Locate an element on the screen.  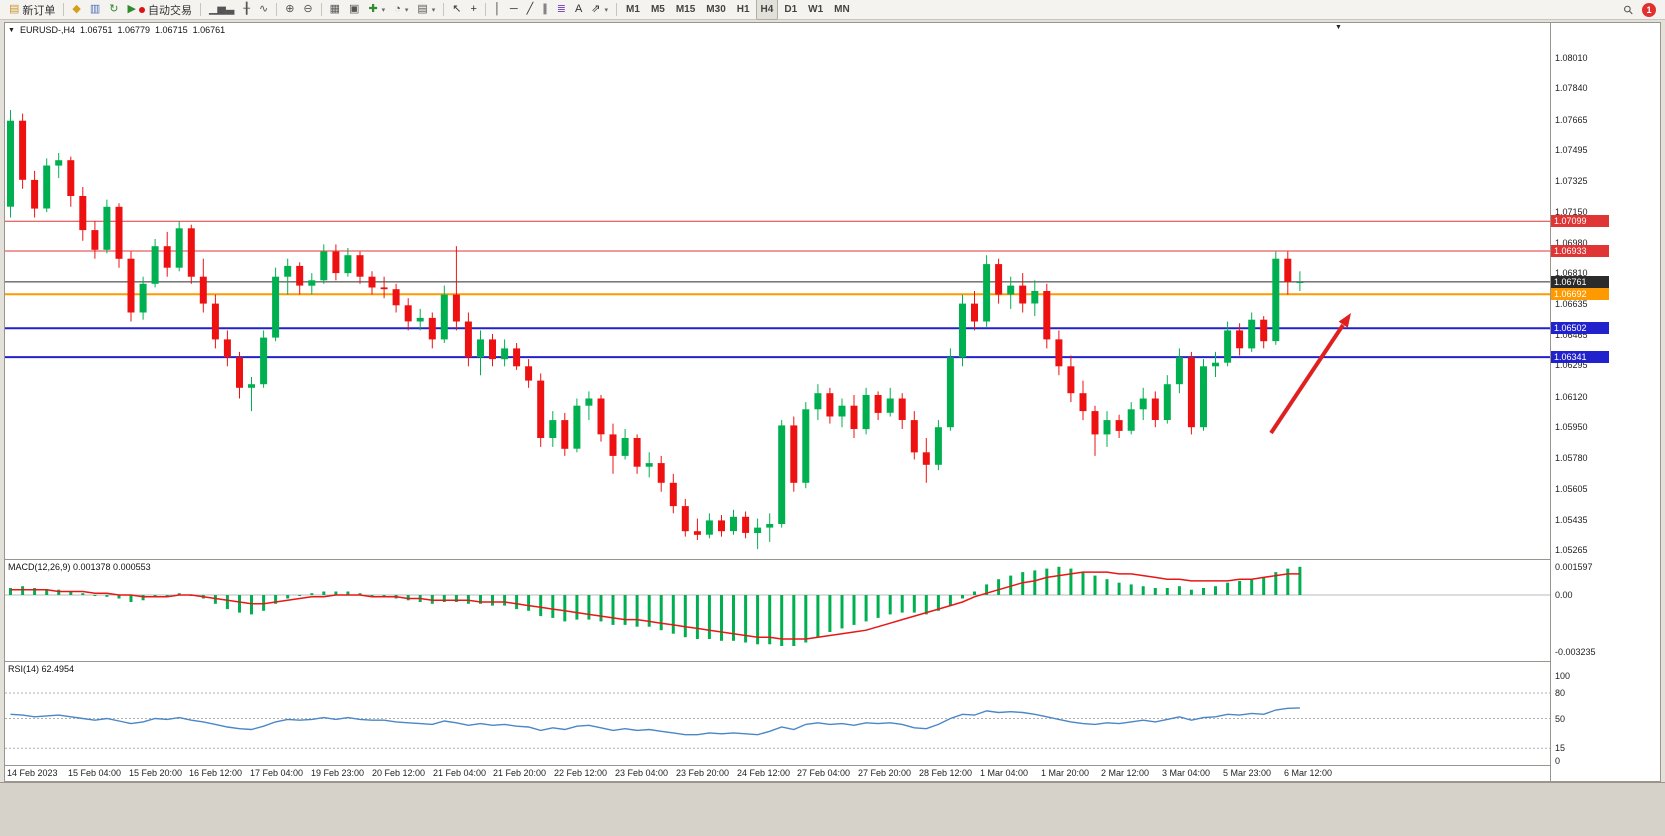
macd-signal-line is located at coordinates (655, 605).